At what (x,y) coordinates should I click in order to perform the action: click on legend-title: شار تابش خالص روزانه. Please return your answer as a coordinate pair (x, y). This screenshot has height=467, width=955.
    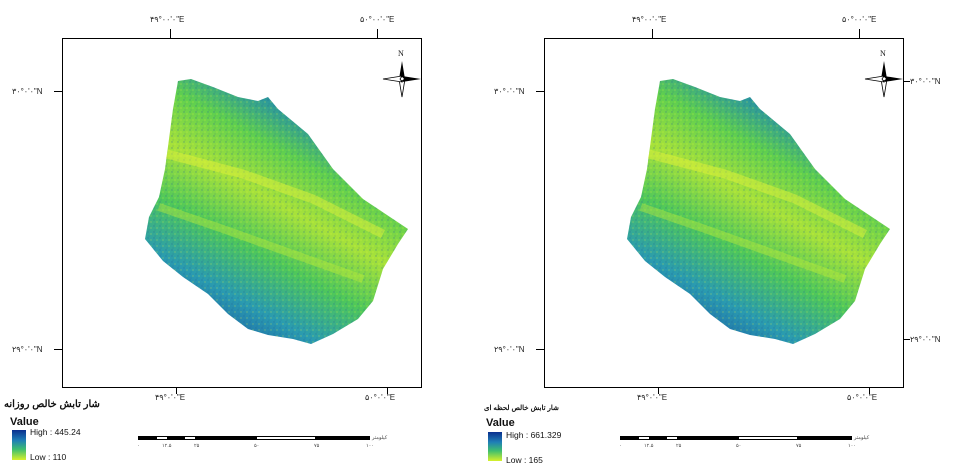
    Looking at the image, I should click on (52, 404).